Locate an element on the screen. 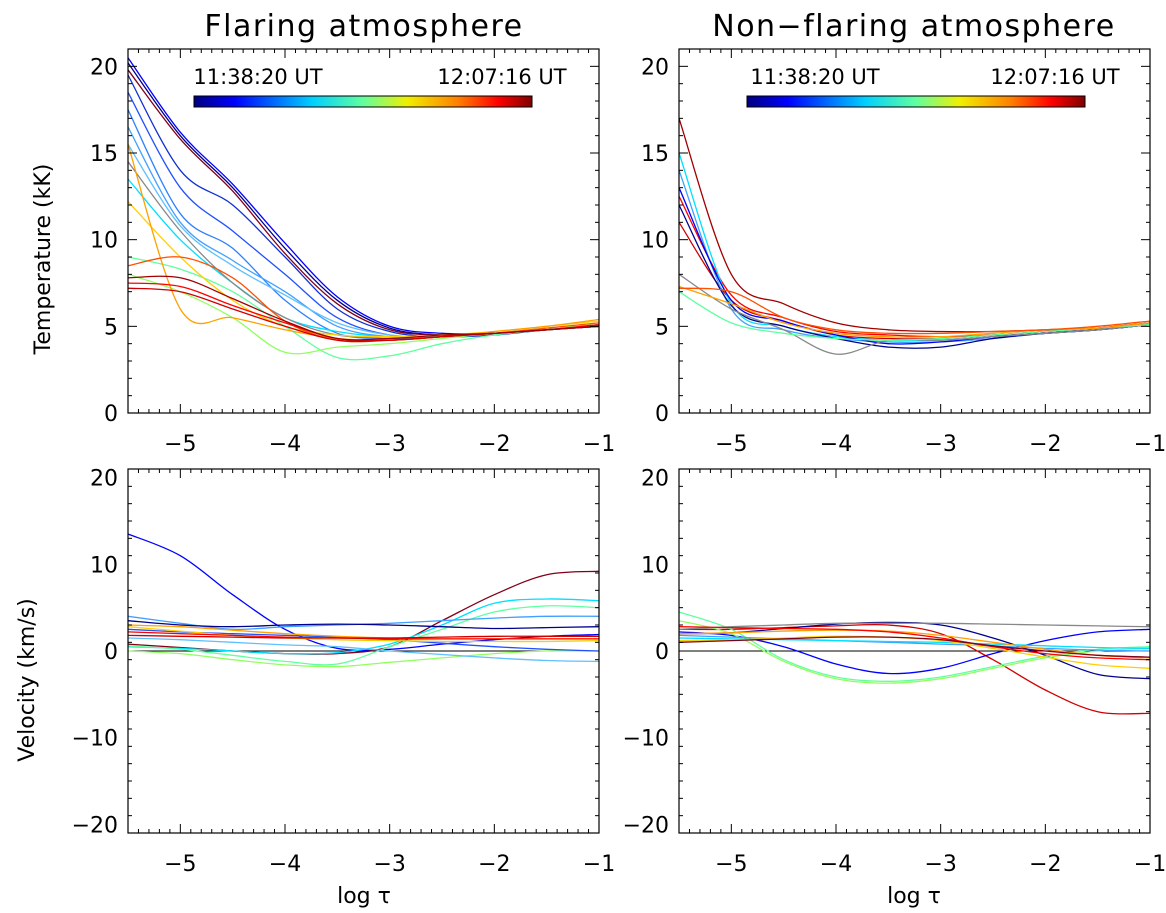  y-axis-label-velocity: Velocity (km/s) is located at coordinates (27, 680).